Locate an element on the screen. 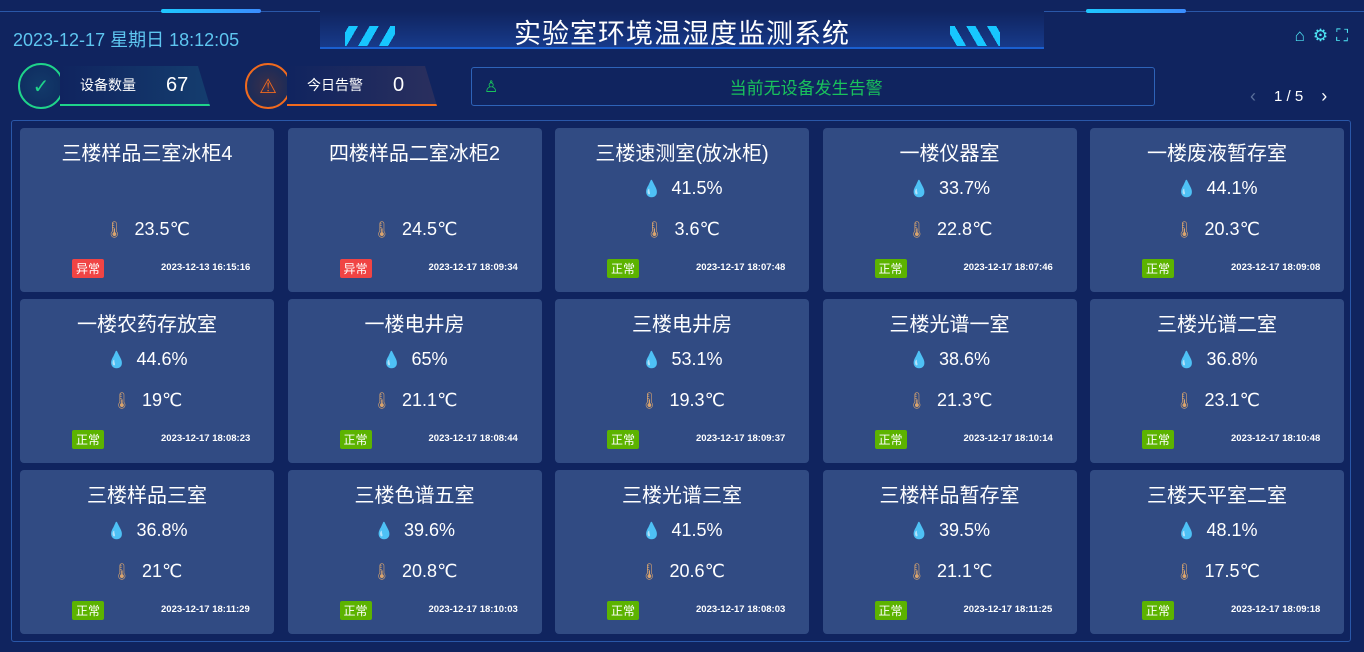 The image size is (1364, 652). humidity-row: 💧 44.6% is located at coordinates (147, 359).